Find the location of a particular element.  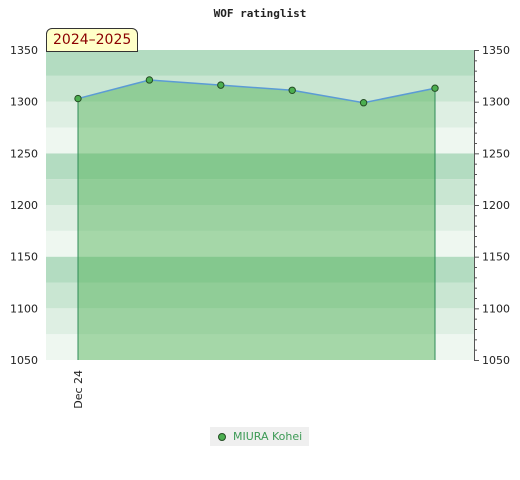

y-tick-label-right: 1250 is located at coordinates (496, 153).